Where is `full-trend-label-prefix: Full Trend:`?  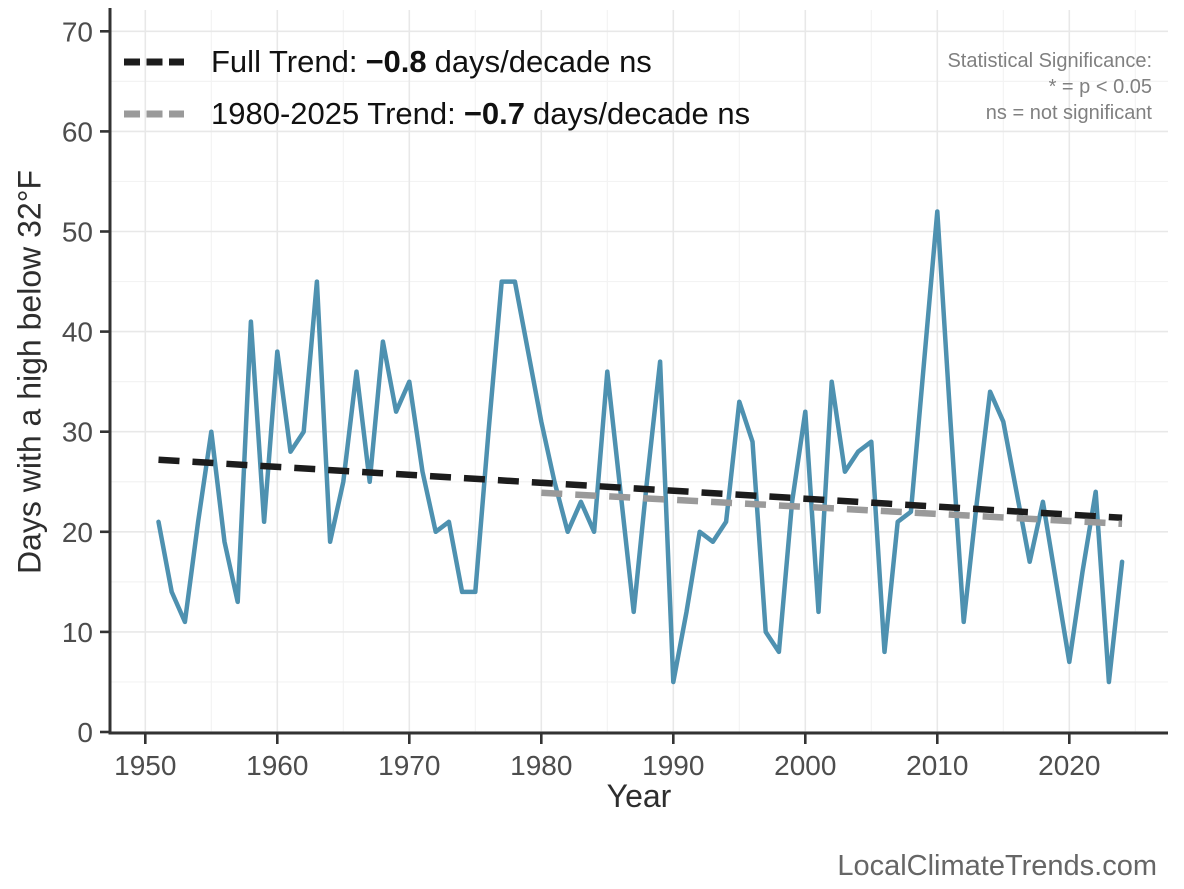
full-trend-label-prefix: Full Trend: is located at coordinates (284, 61).